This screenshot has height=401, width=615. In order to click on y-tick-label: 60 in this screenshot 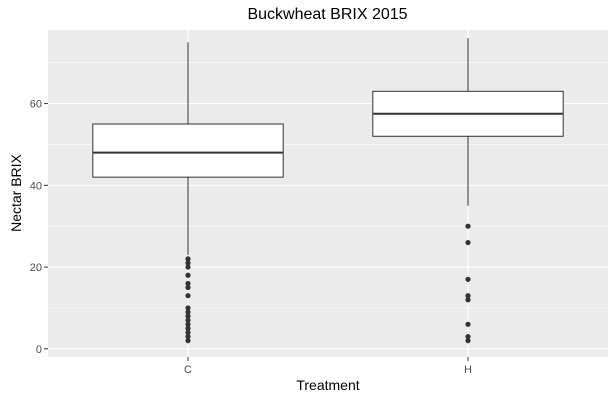, I will do `click(36, 105)`.